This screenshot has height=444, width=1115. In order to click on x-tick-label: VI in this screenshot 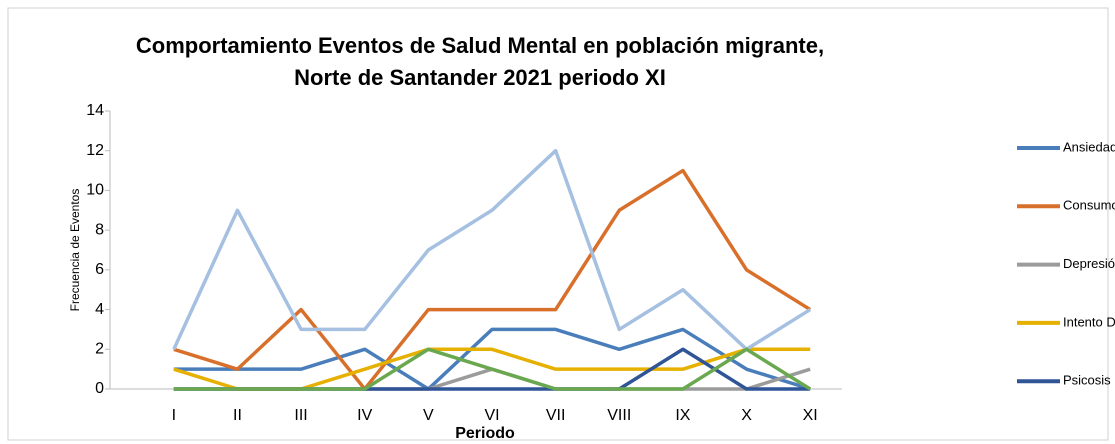, I will do `click(491, 415)`.